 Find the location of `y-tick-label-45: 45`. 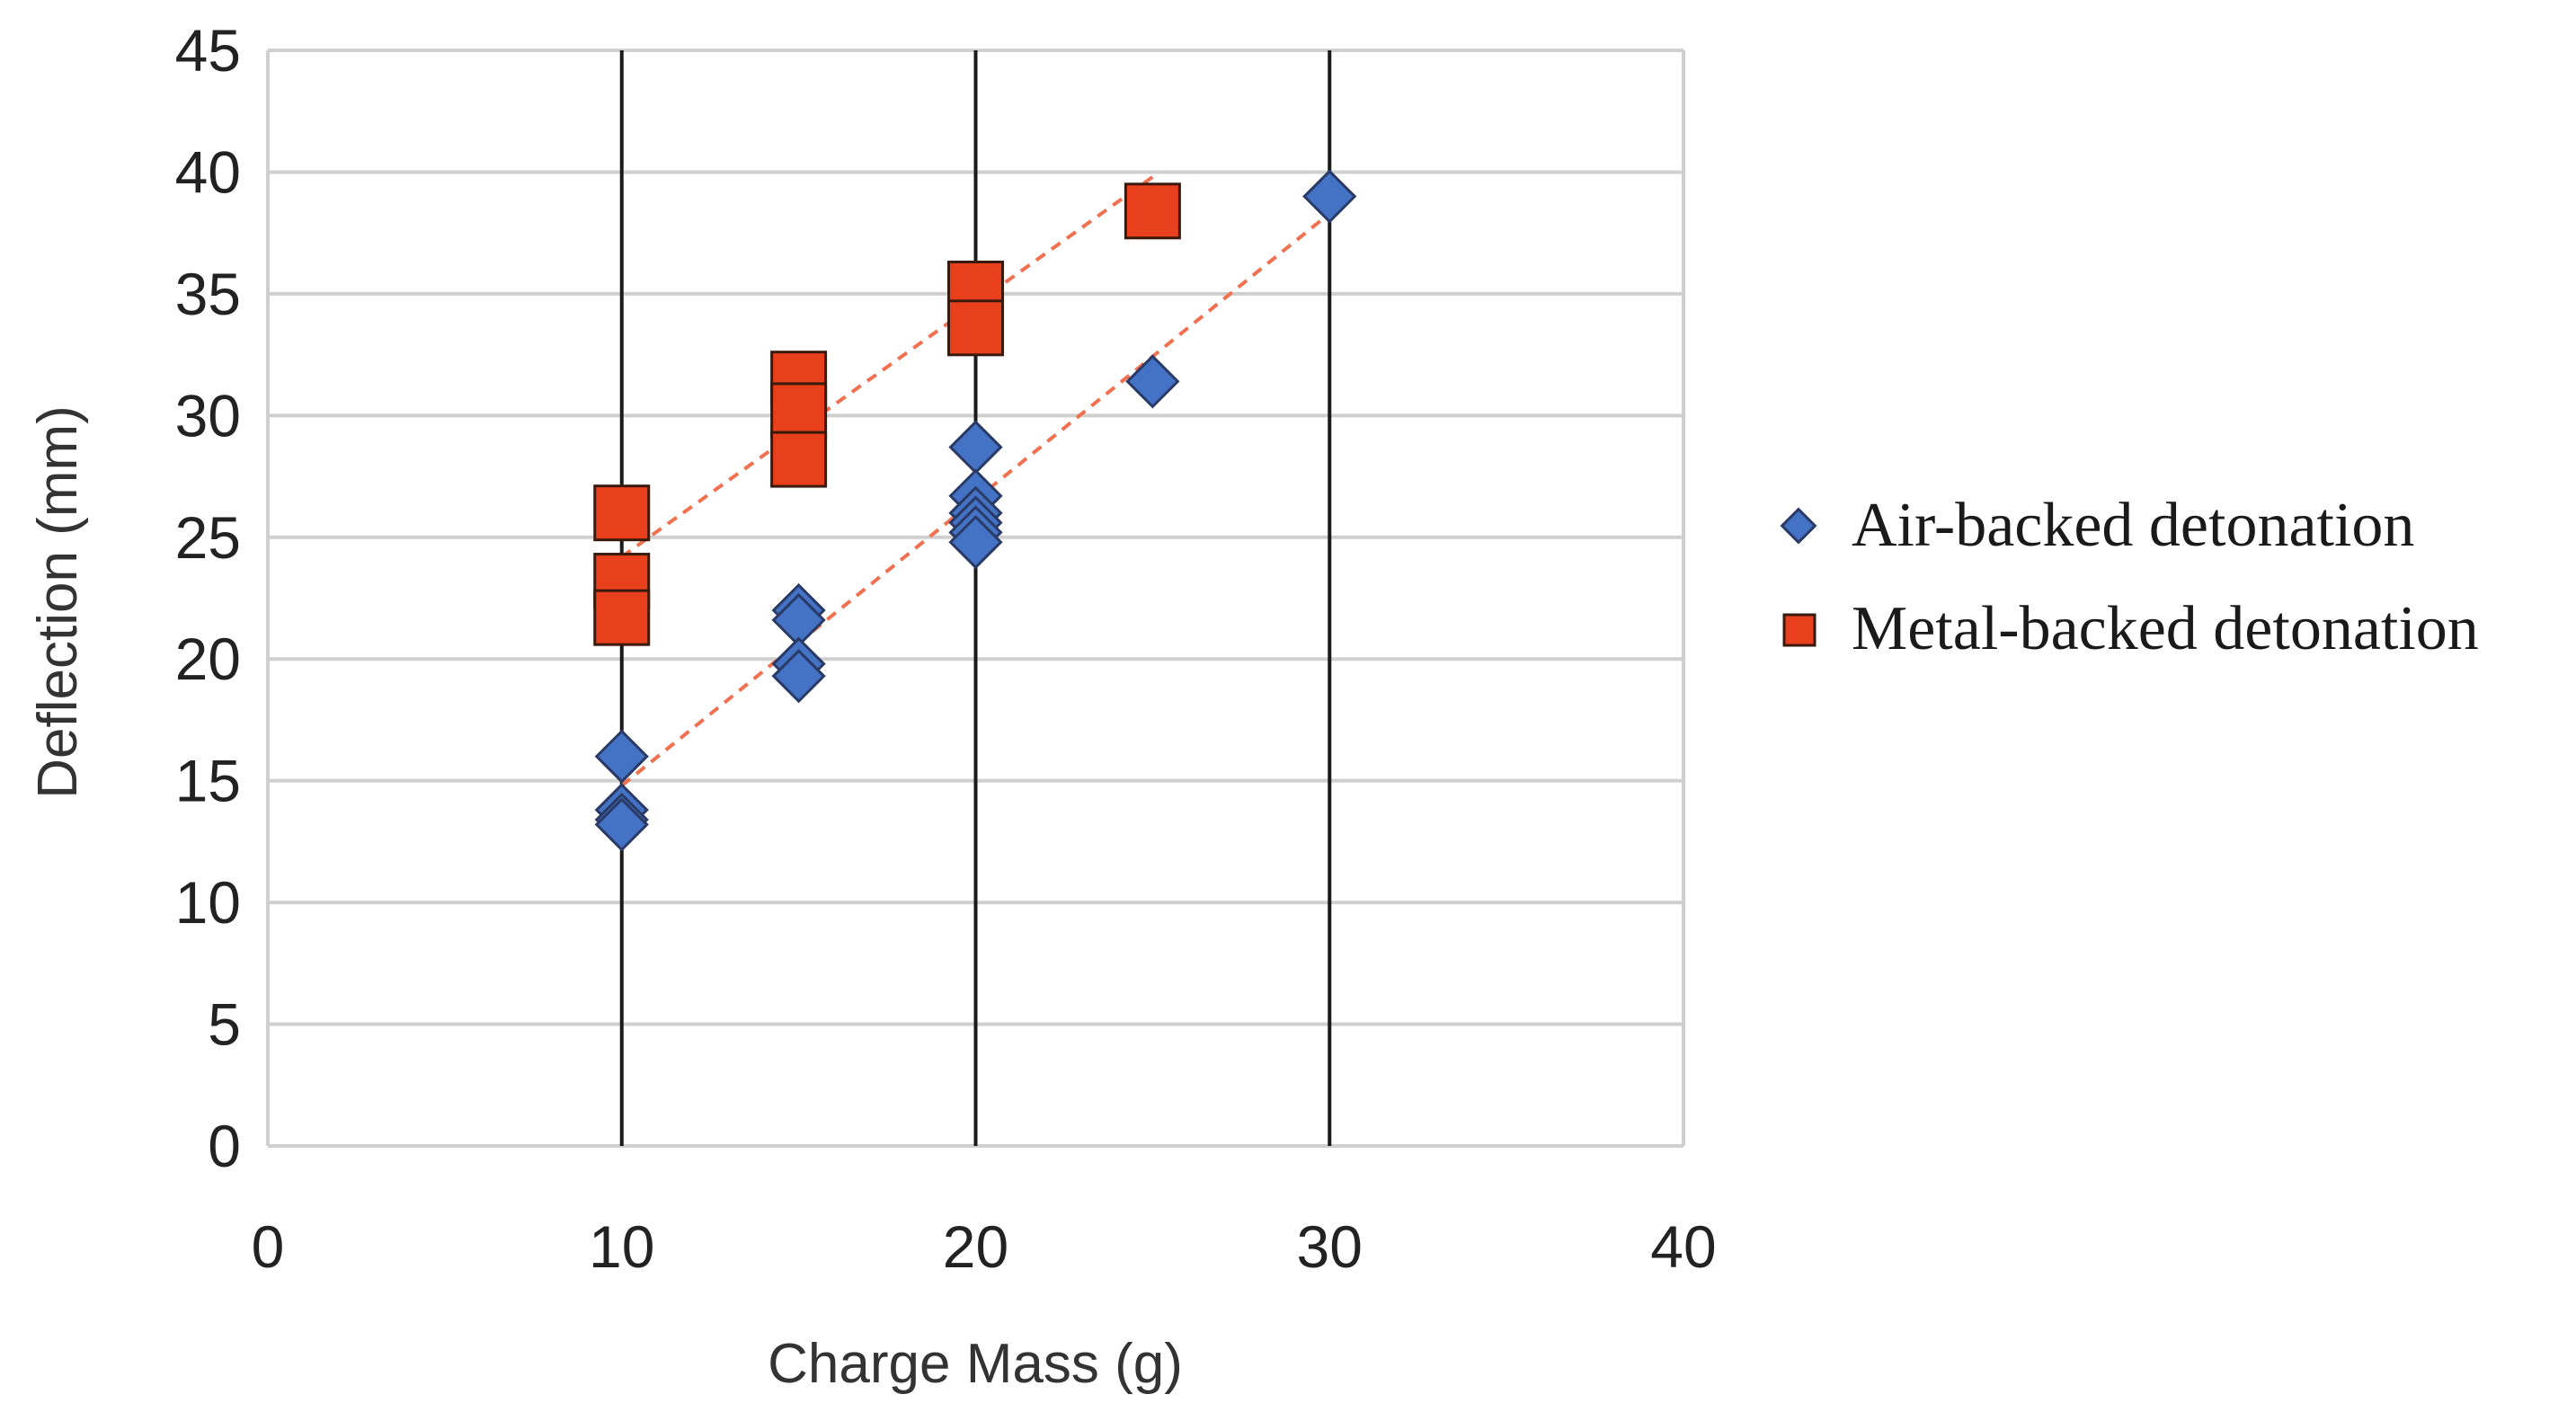

y-tick-label-45: 45 is located at coordinates (208, 50).